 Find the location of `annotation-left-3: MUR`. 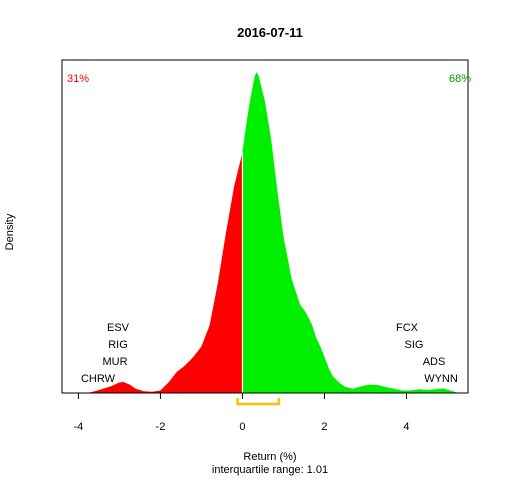

annotation-left-3: MUR is located at coordinates (114, 362).